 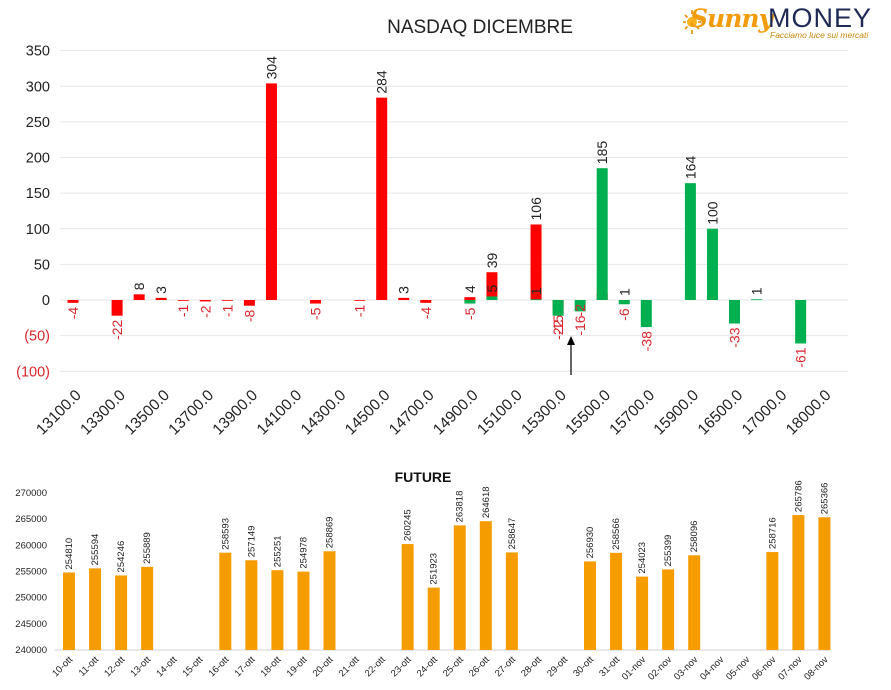 I want to click on x-tick-label: 17000.0, so click(x=765, y=413).